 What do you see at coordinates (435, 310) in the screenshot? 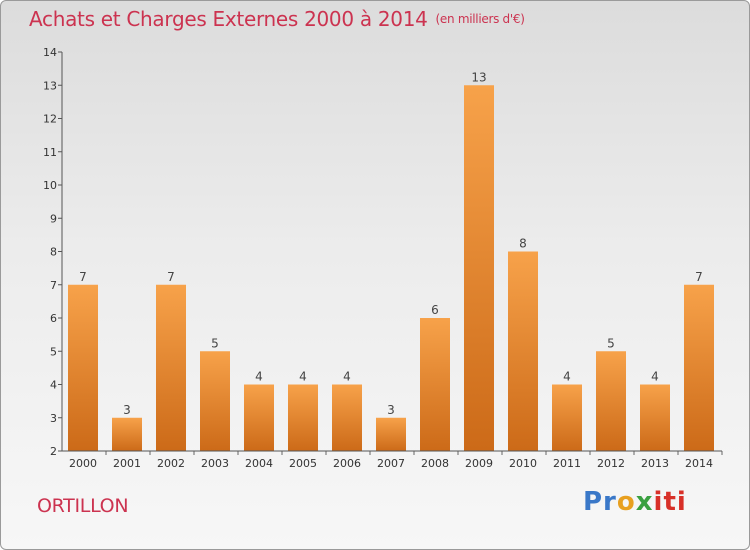
I see `value-label-2008: 6` at bounding box center [435, 310].